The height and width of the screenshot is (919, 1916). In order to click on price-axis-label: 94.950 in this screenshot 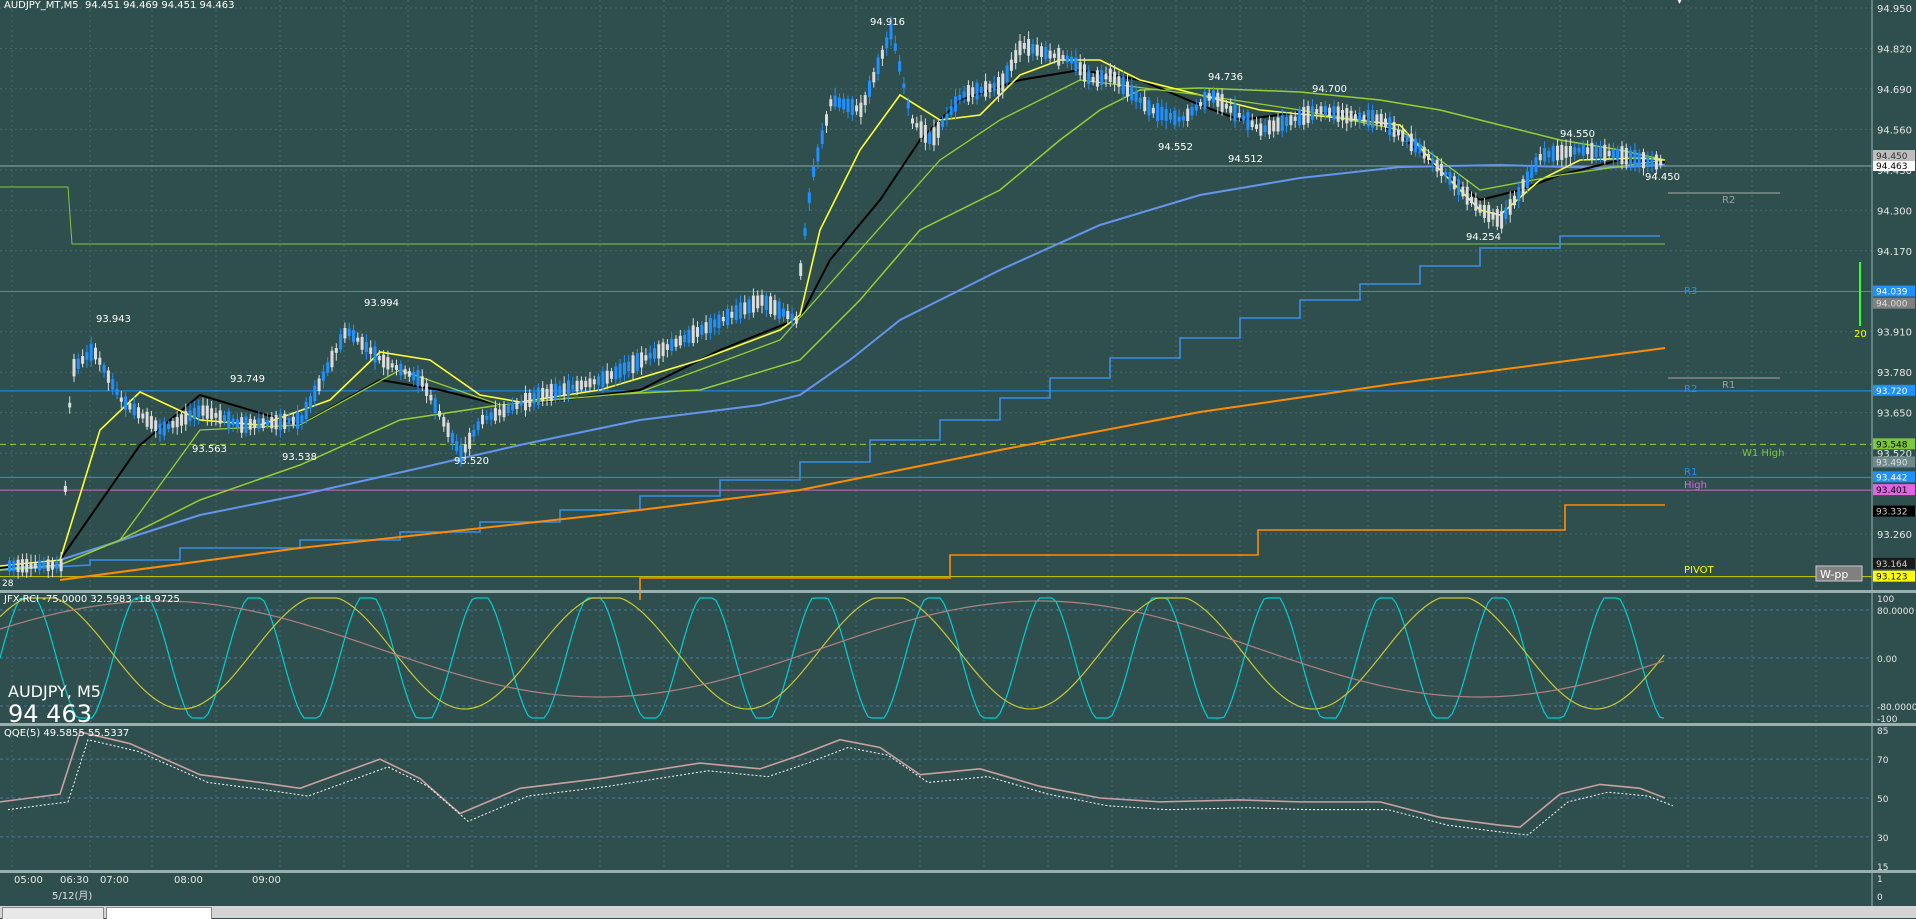, I will do `click(1894, 9)`.